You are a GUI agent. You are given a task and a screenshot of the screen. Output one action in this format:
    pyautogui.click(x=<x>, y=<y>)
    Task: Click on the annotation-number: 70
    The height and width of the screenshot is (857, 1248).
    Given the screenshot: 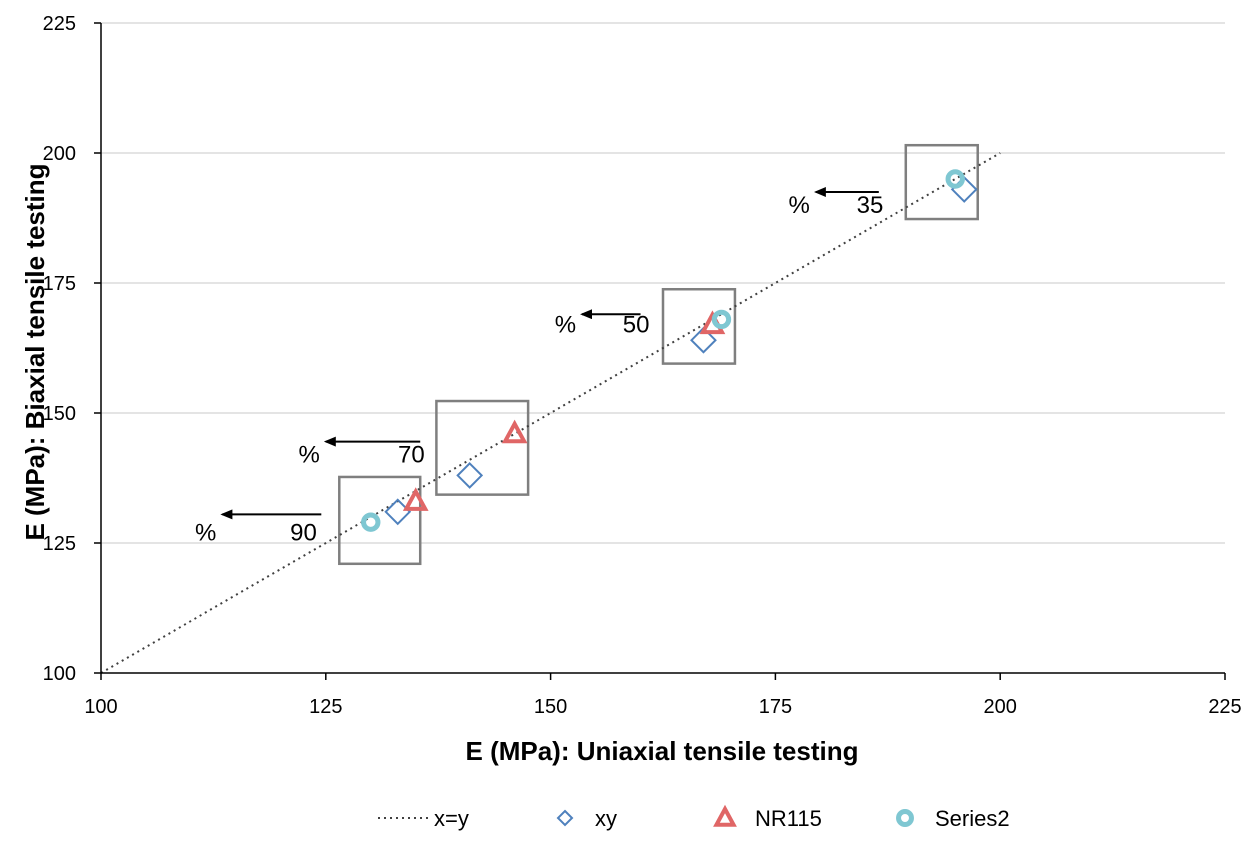 What is the action you would take?
    pyautogui.click(x=411, y=455)
    